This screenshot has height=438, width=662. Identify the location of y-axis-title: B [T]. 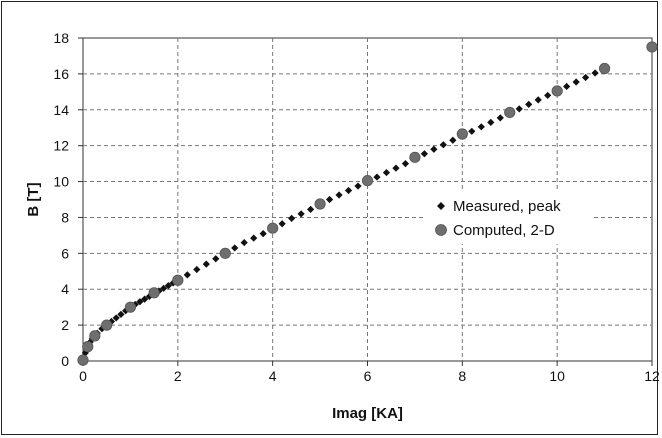
(33, 199).